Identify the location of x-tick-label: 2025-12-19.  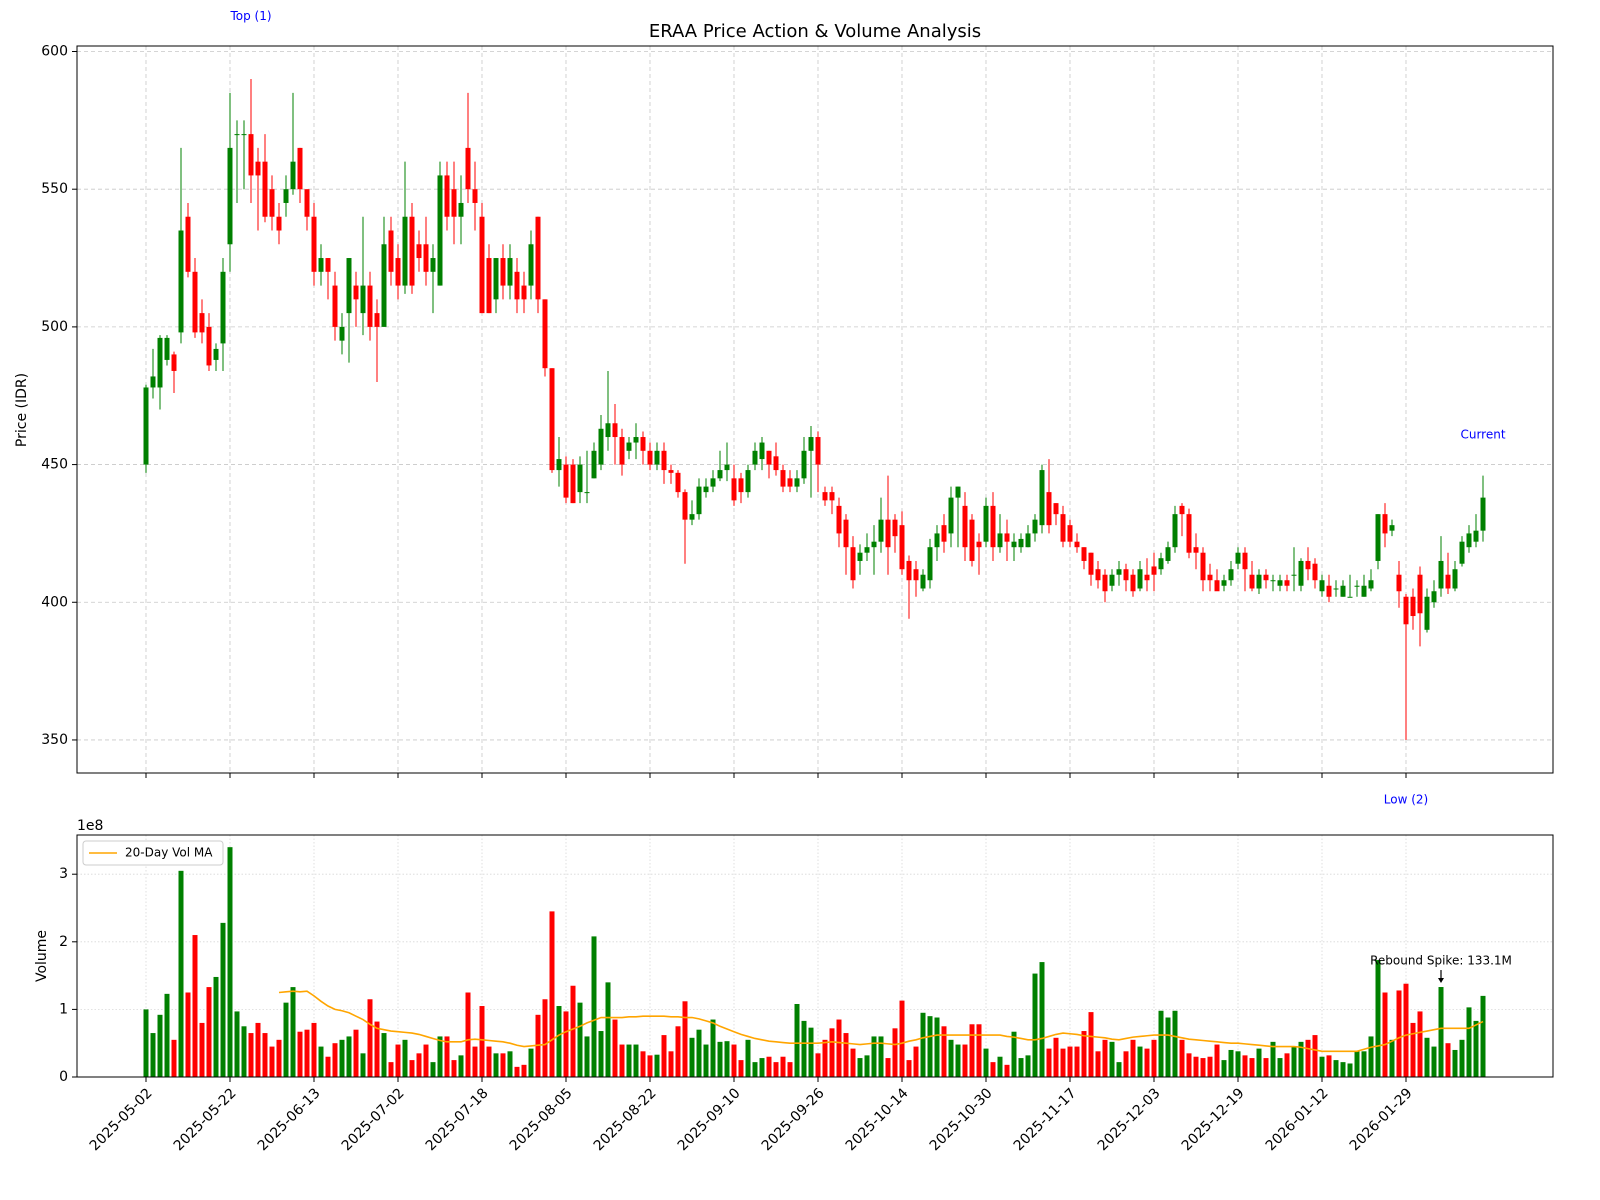
(1213, 1119).